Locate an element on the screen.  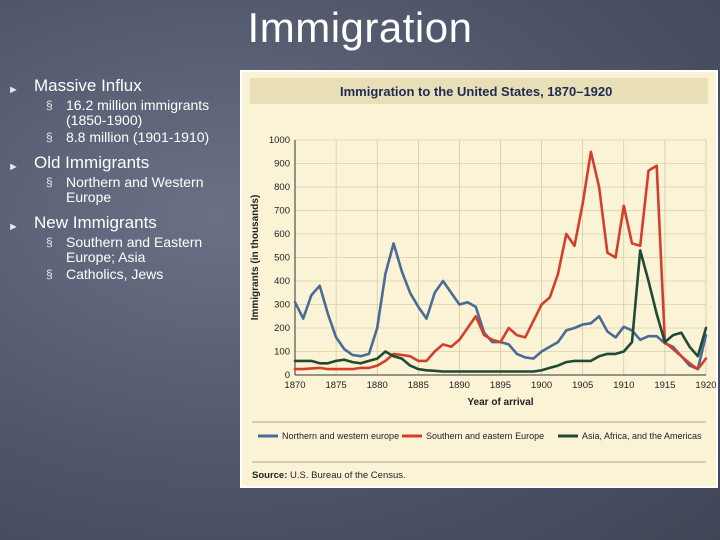
y-tick-label: 1000 is located at coordinates (279, 140).